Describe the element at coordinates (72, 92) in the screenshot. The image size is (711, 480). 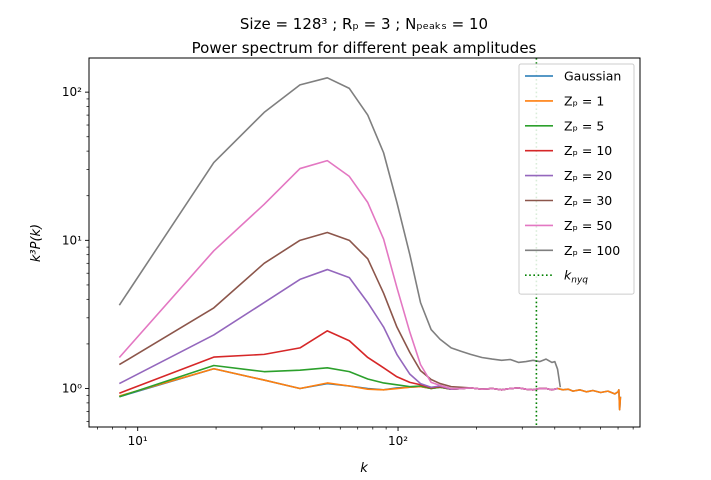
I see `y-tick-label: 10²` at that location.